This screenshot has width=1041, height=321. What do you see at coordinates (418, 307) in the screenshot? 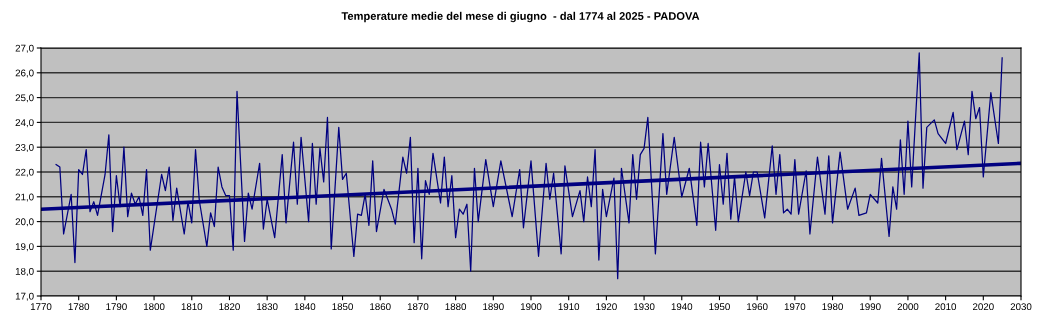
I see `x-tick-label: 1870` at bounding box center [418, 307].